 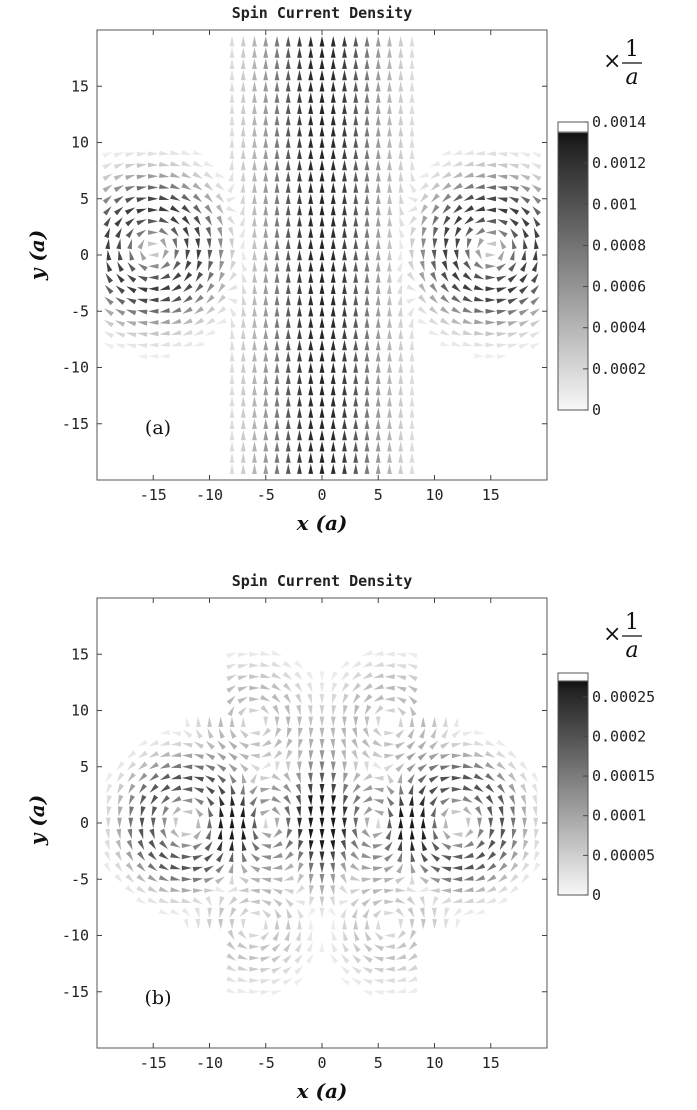 I want to click on y-tick-label: -15, so click(x=75, y=992).